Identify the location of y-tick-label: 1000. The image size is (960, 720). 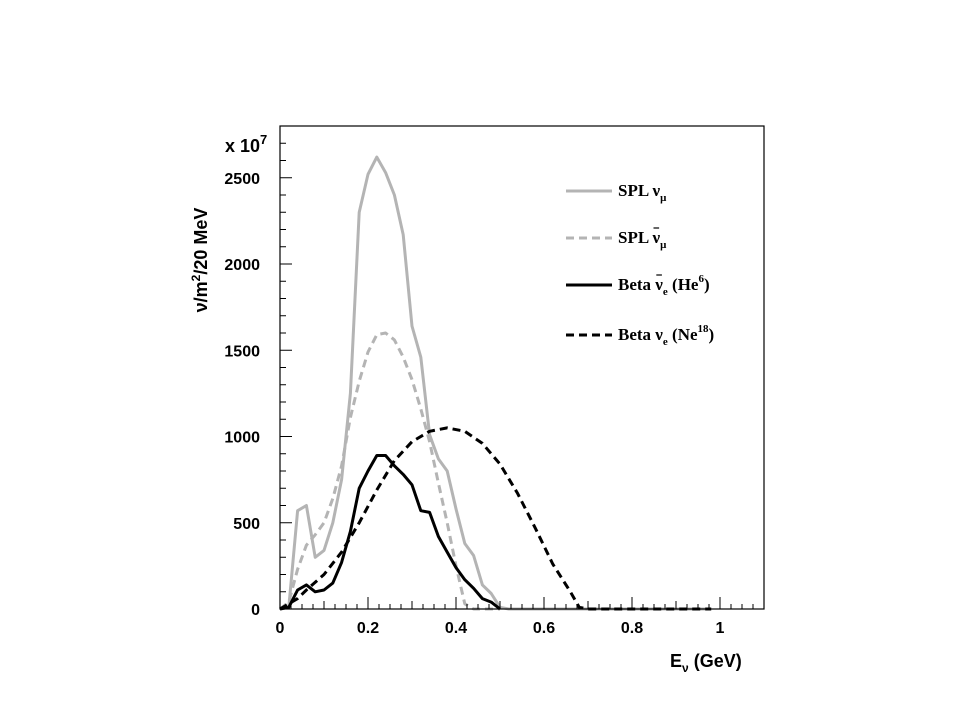
(242, 438).